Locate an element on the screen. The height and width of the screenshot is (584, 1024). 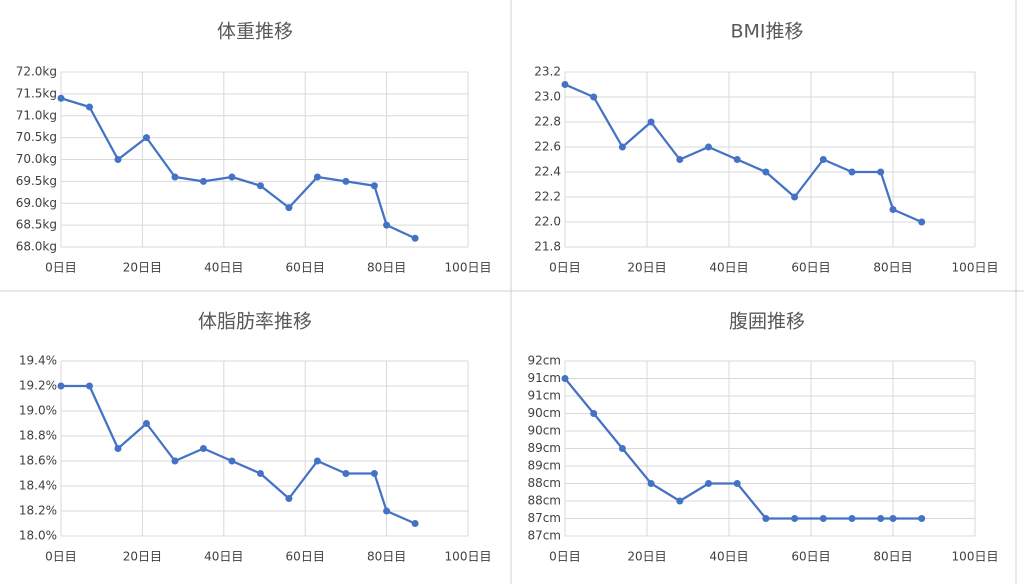
y-tick-label: 18.0% is located at coordinates (38, 536).